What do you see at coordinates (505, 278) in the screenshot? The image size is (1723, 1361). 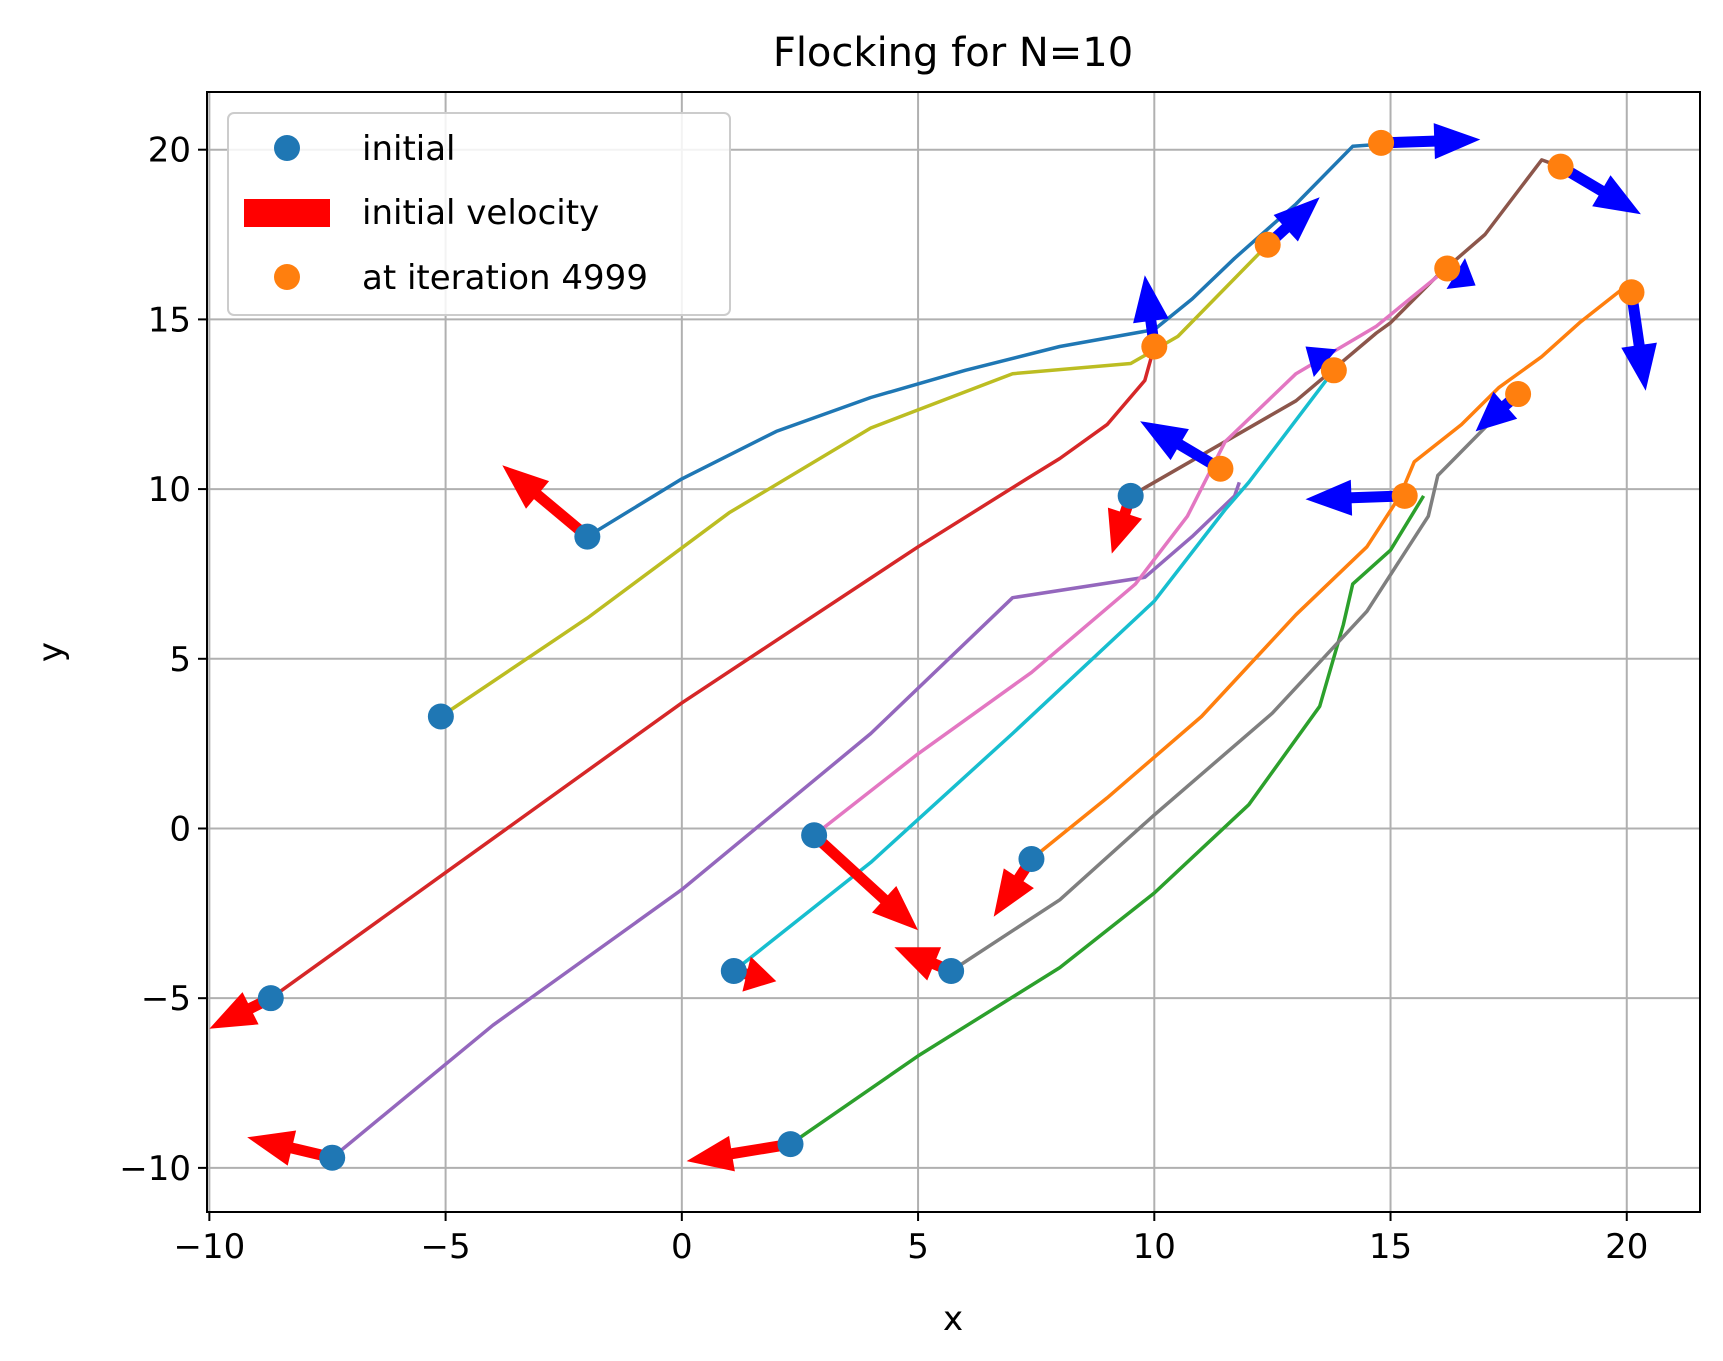 I see `legend-final-label: at iteration 4999` at bounding box center [505, 278].